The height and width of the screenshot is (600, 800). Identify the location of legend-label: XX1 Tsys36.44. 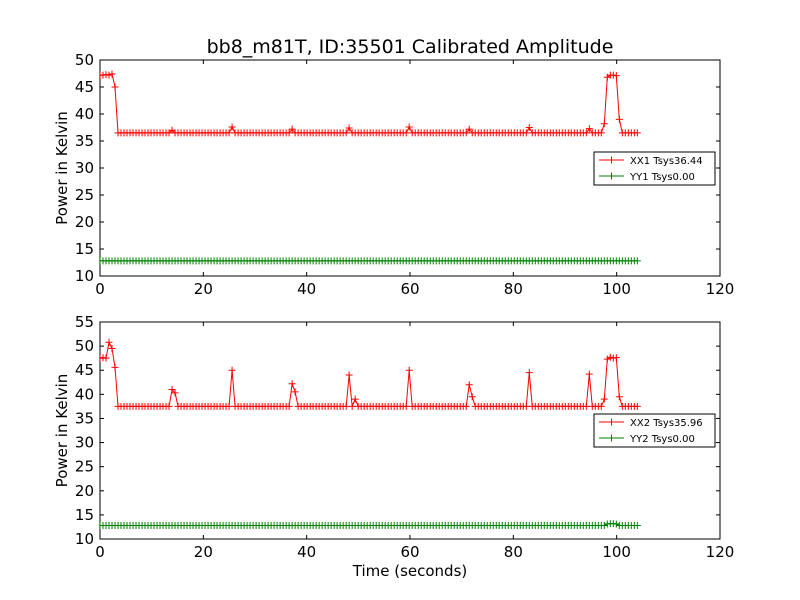
(666, 161).